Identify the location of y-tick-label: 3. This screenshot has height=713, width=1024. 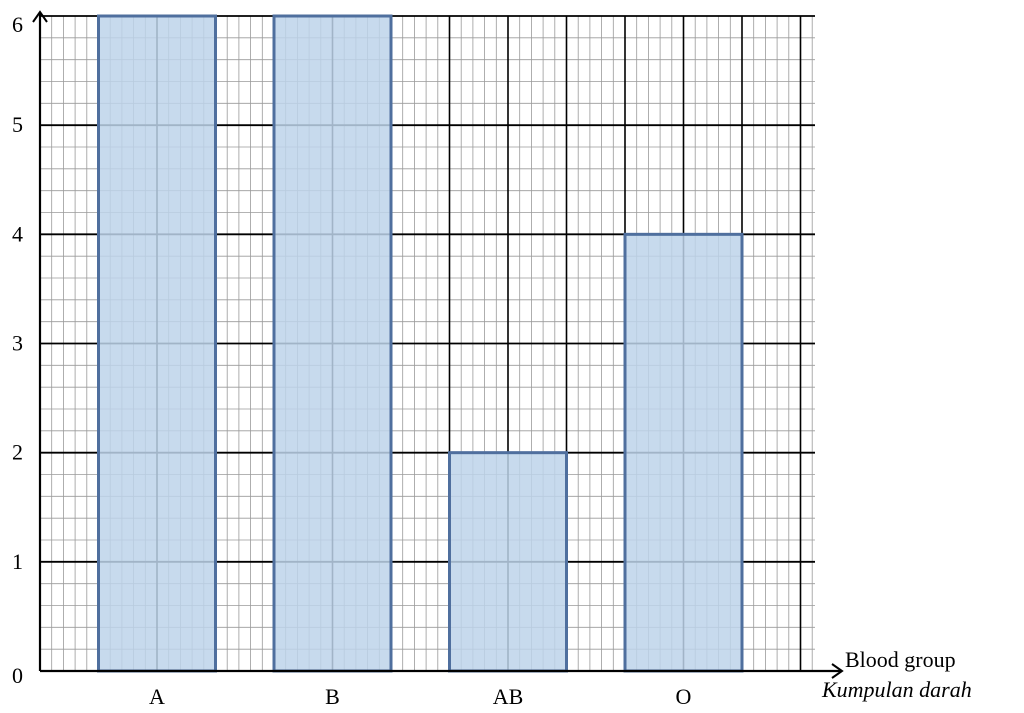
(17, 343).